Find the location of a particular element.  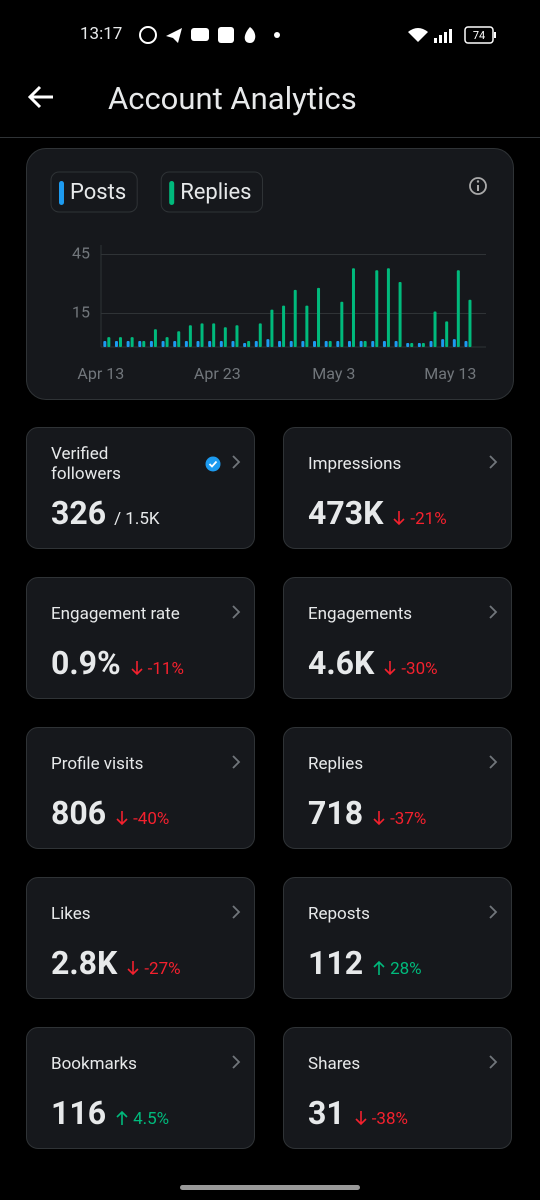

metric-change-text: 28% is located at coordinates (406, 969).